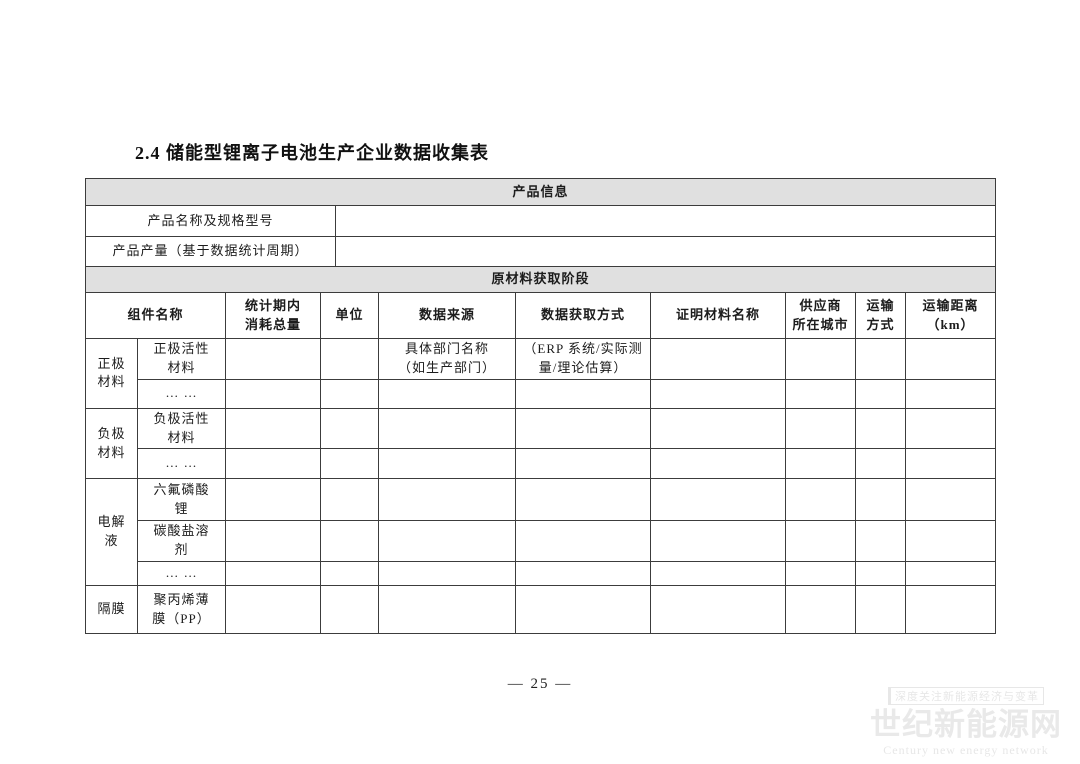  Describe the element at coordinates (966, 725) in the screenshot. I see `watermark-brand-logo: 世纪新能源网` at that location.